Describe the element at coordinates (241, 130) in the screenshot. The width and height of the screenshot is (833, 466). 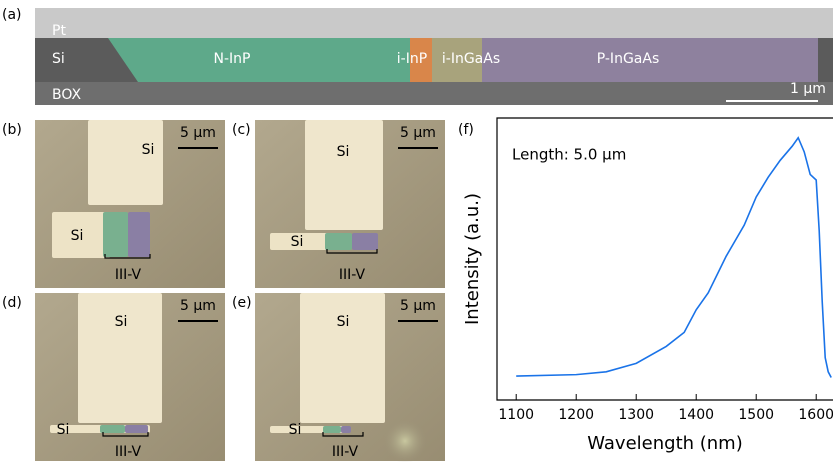
I see `panel-label: (c)` at that location.